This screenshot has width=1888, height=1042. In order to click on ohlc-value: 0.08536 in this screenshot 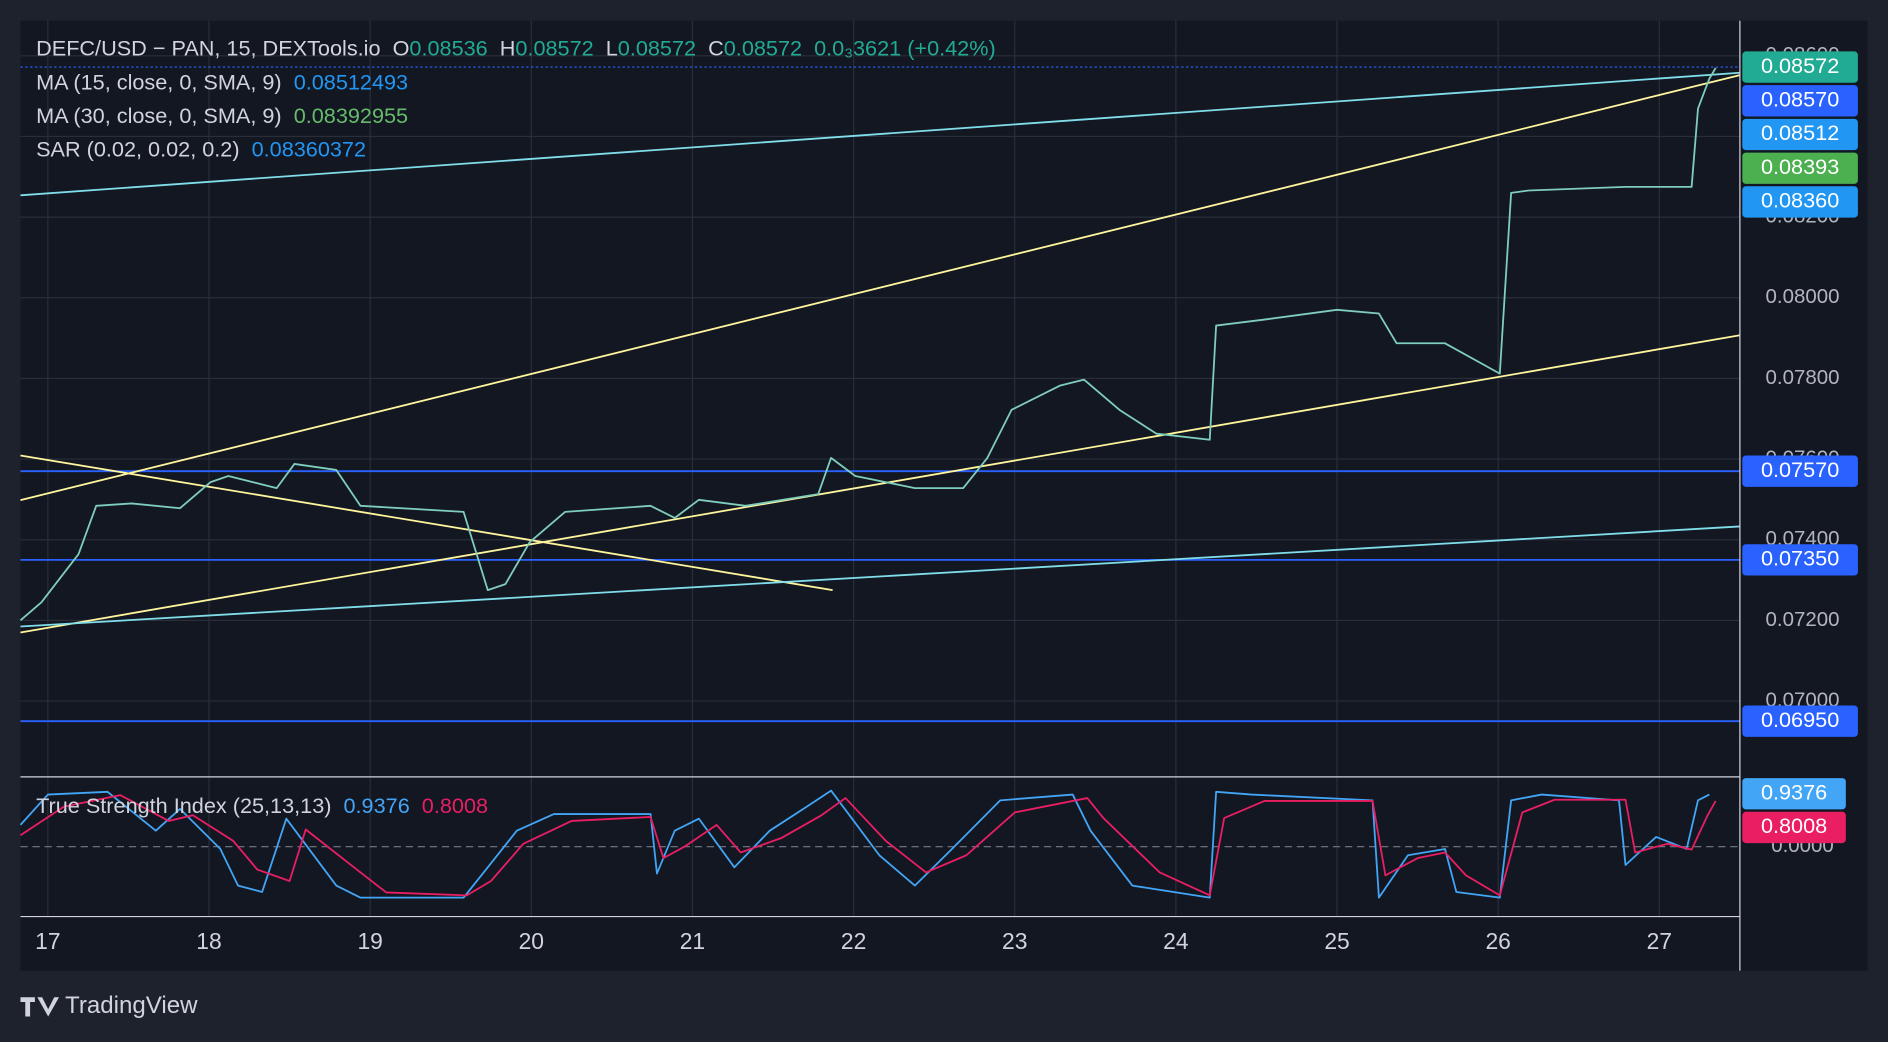, I will do `click(448, 47)`.